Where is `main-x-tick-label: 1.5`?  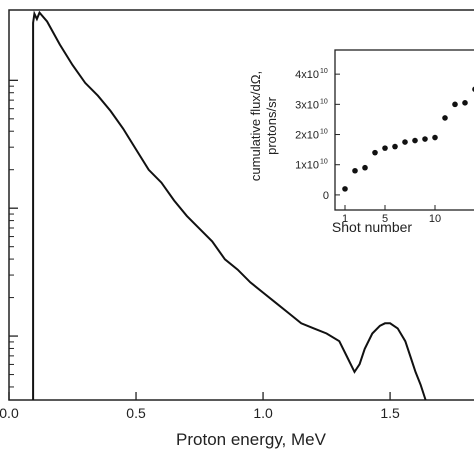
main-x-tick-label: 1.5 is located at coordinates (390, 413).